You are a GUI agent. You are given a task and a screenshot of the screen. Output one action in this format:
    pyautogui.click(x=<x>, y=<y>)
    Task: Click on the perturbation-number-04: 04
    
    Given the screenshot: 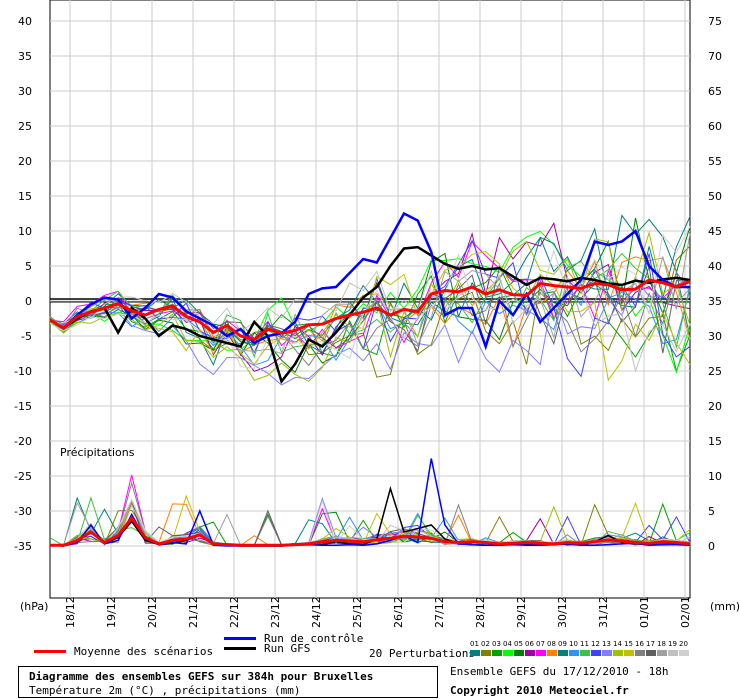 What is the action you would take?
    pyautogui.click(x=507, y=644)
    